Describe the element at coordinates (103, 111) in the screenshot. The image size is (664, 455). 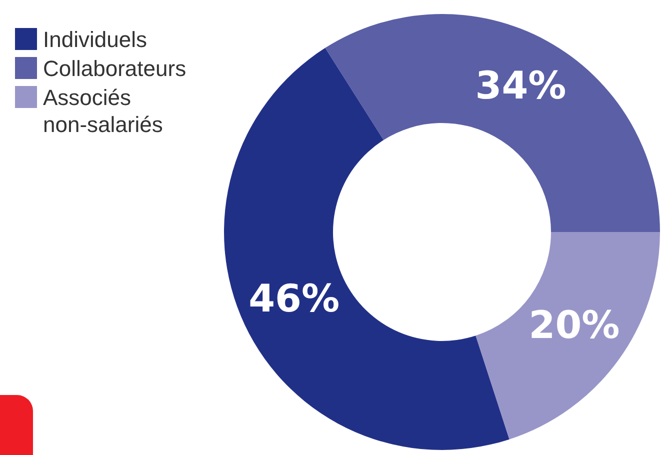
I see `legend-label: Associés non-salariés` at that location.